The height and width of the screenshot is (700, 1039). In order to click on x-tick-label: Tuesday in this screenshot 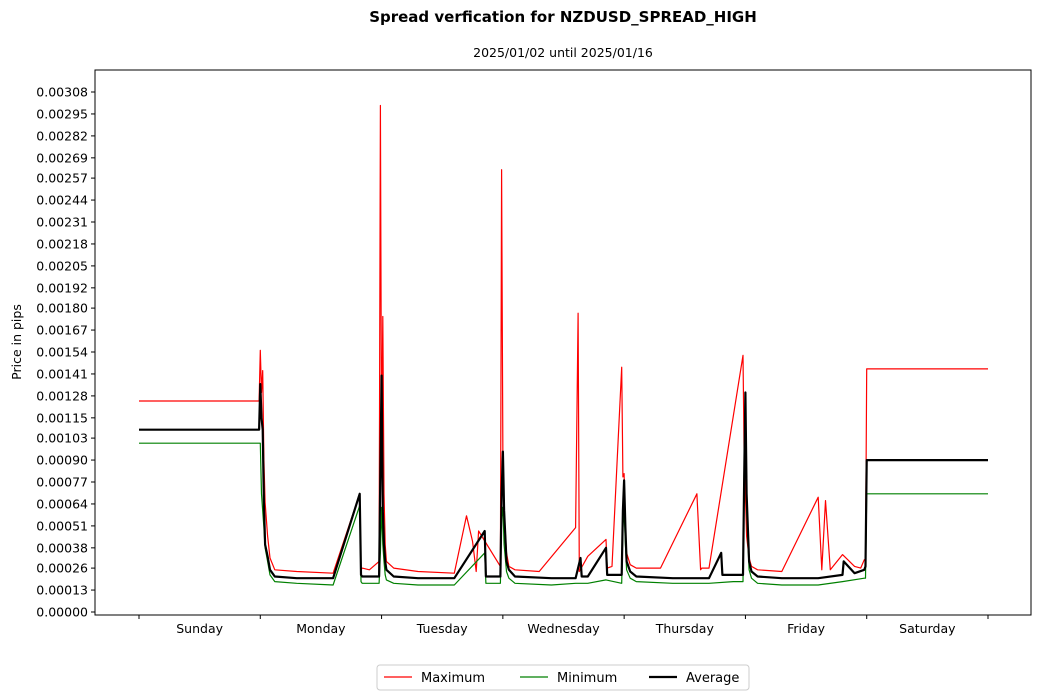, I will do `click(442, 628)`.